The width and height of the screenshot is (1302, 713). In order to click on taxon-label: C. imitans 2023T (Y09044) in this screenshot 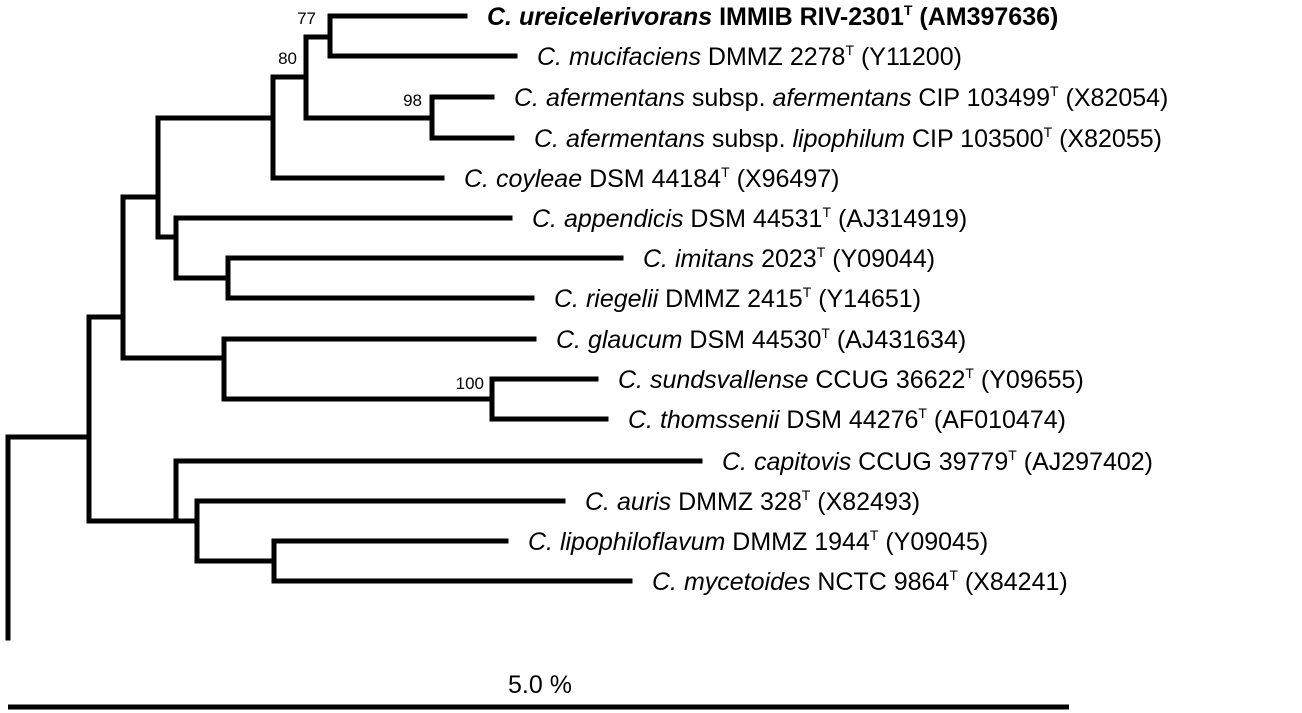, I will do `click(789, 258)`.